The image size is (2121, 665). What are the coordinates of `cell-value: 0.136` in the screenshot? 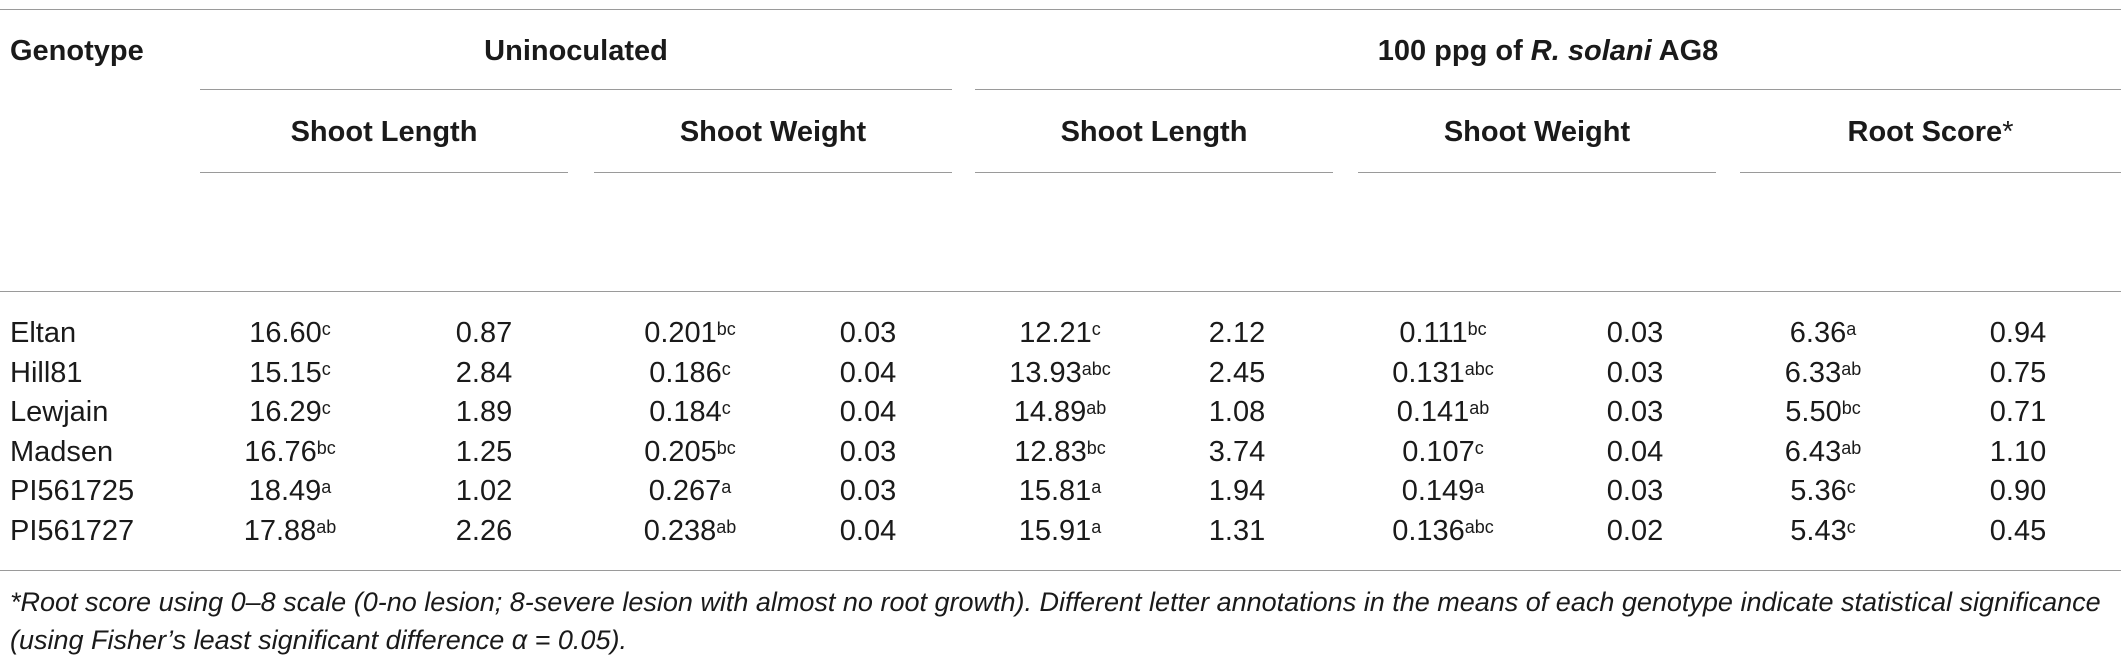 It's located at (1428, 530).